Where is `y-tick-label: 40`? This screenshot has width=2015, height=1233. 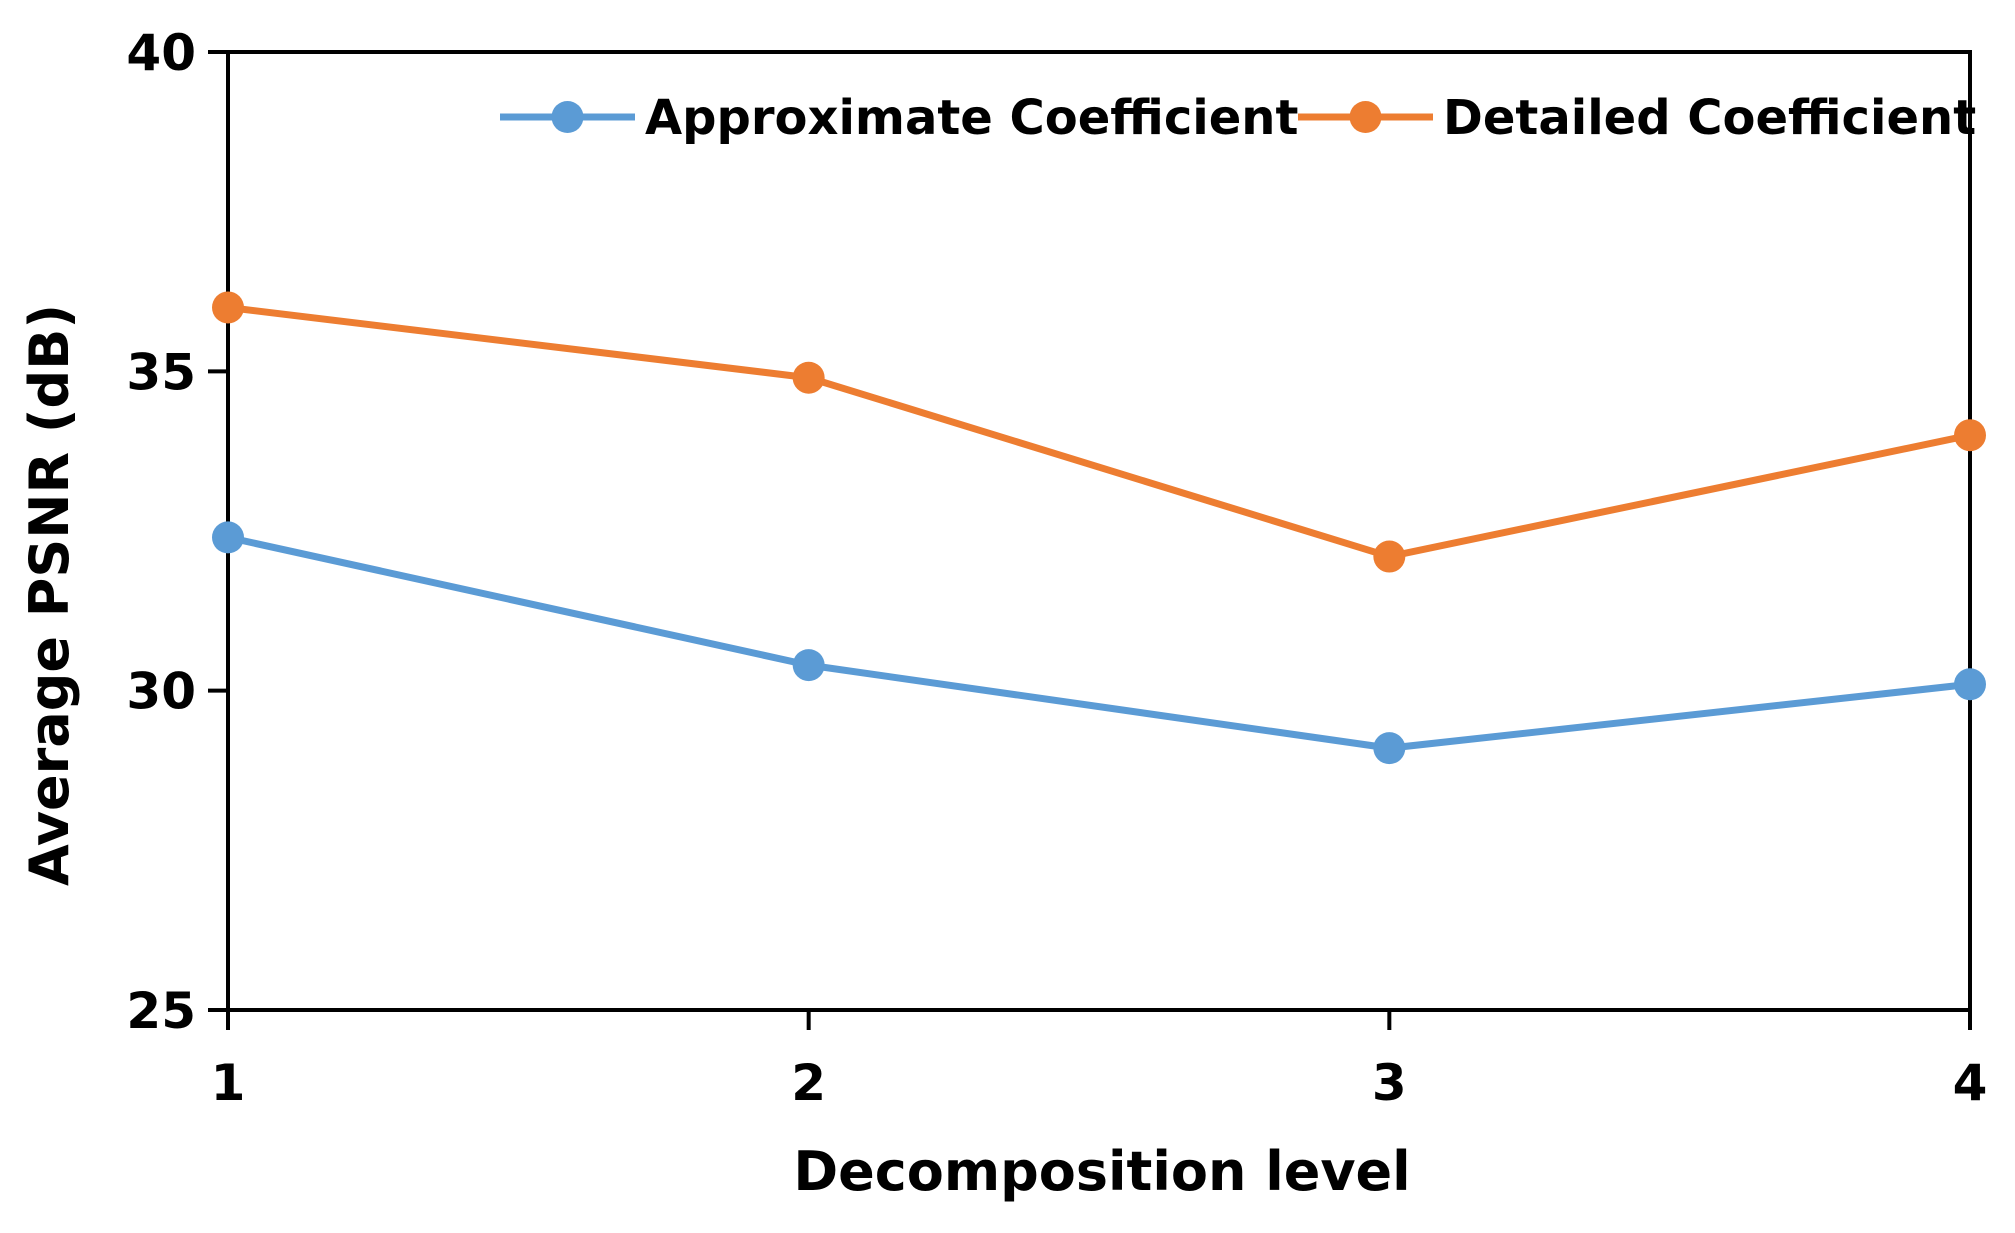
y-tick-label: 40 is located at coordinates (161, 53).